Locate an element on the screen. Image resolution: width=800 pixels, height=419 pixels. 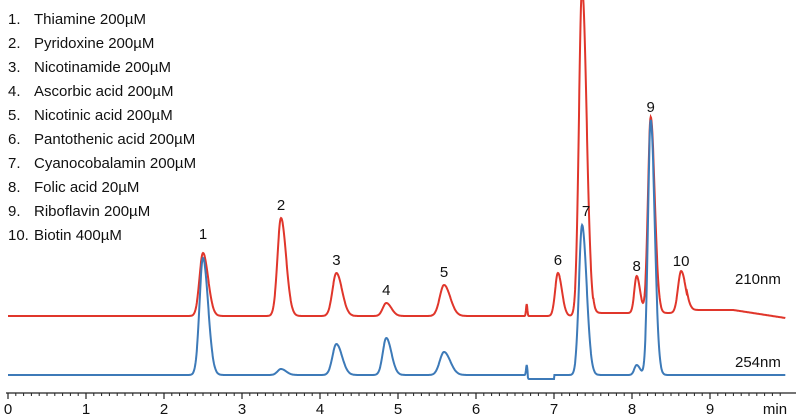
x-axis: 0 1 2 3 4 5 6 7 8 9 min is located at coordinates (400, 405).